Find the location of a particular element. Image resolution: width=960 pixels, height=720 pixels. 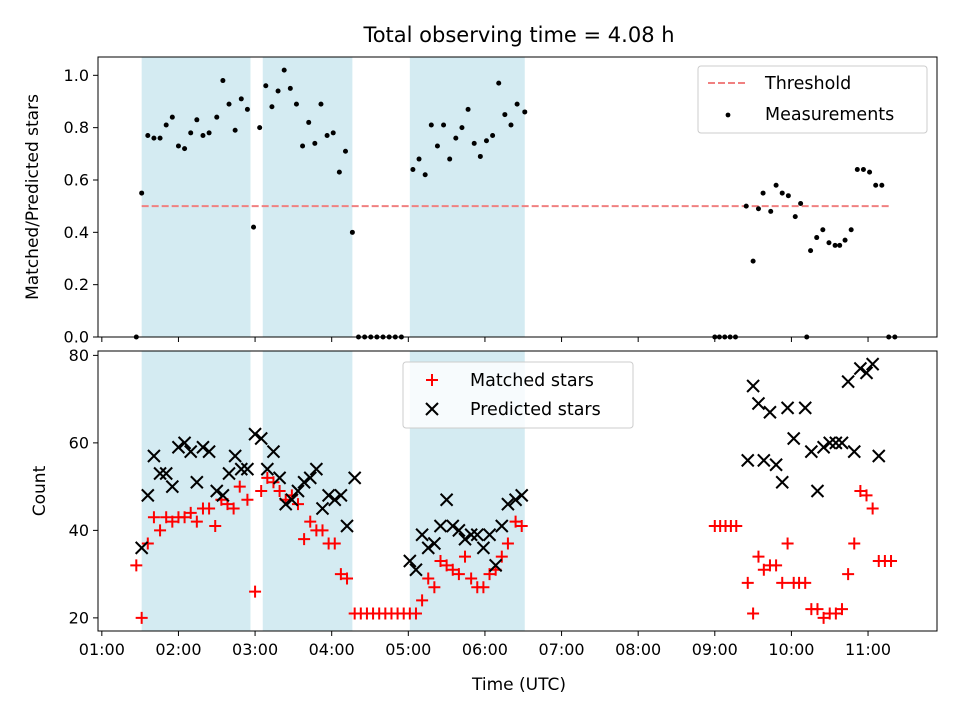

x-tick-label-10: 11:00 is located at coordinates (868, 649).